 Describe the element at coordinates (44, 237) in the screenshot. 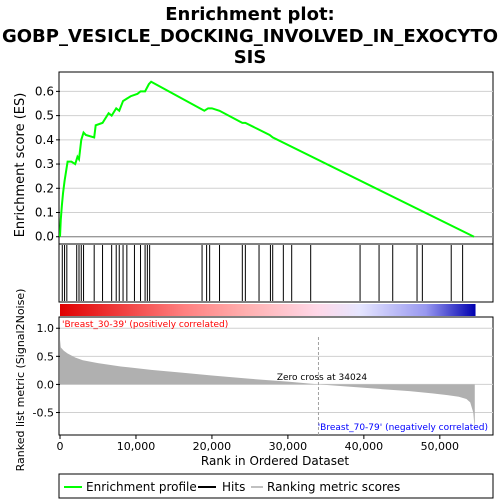

I see `es-tick-label: 0.0` at that location.